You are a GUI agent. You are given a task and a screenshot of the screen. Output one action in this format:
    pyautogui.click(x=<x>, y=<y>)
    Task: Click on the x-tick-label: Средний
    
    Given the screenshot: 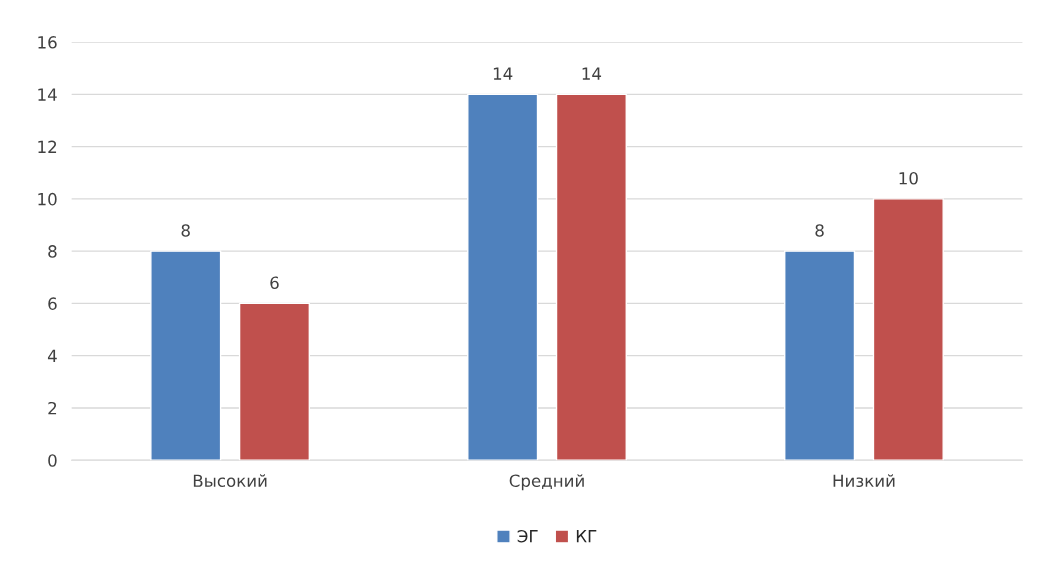 What is the action you would take?
    pyautogui.click(x=546, y=482)
    